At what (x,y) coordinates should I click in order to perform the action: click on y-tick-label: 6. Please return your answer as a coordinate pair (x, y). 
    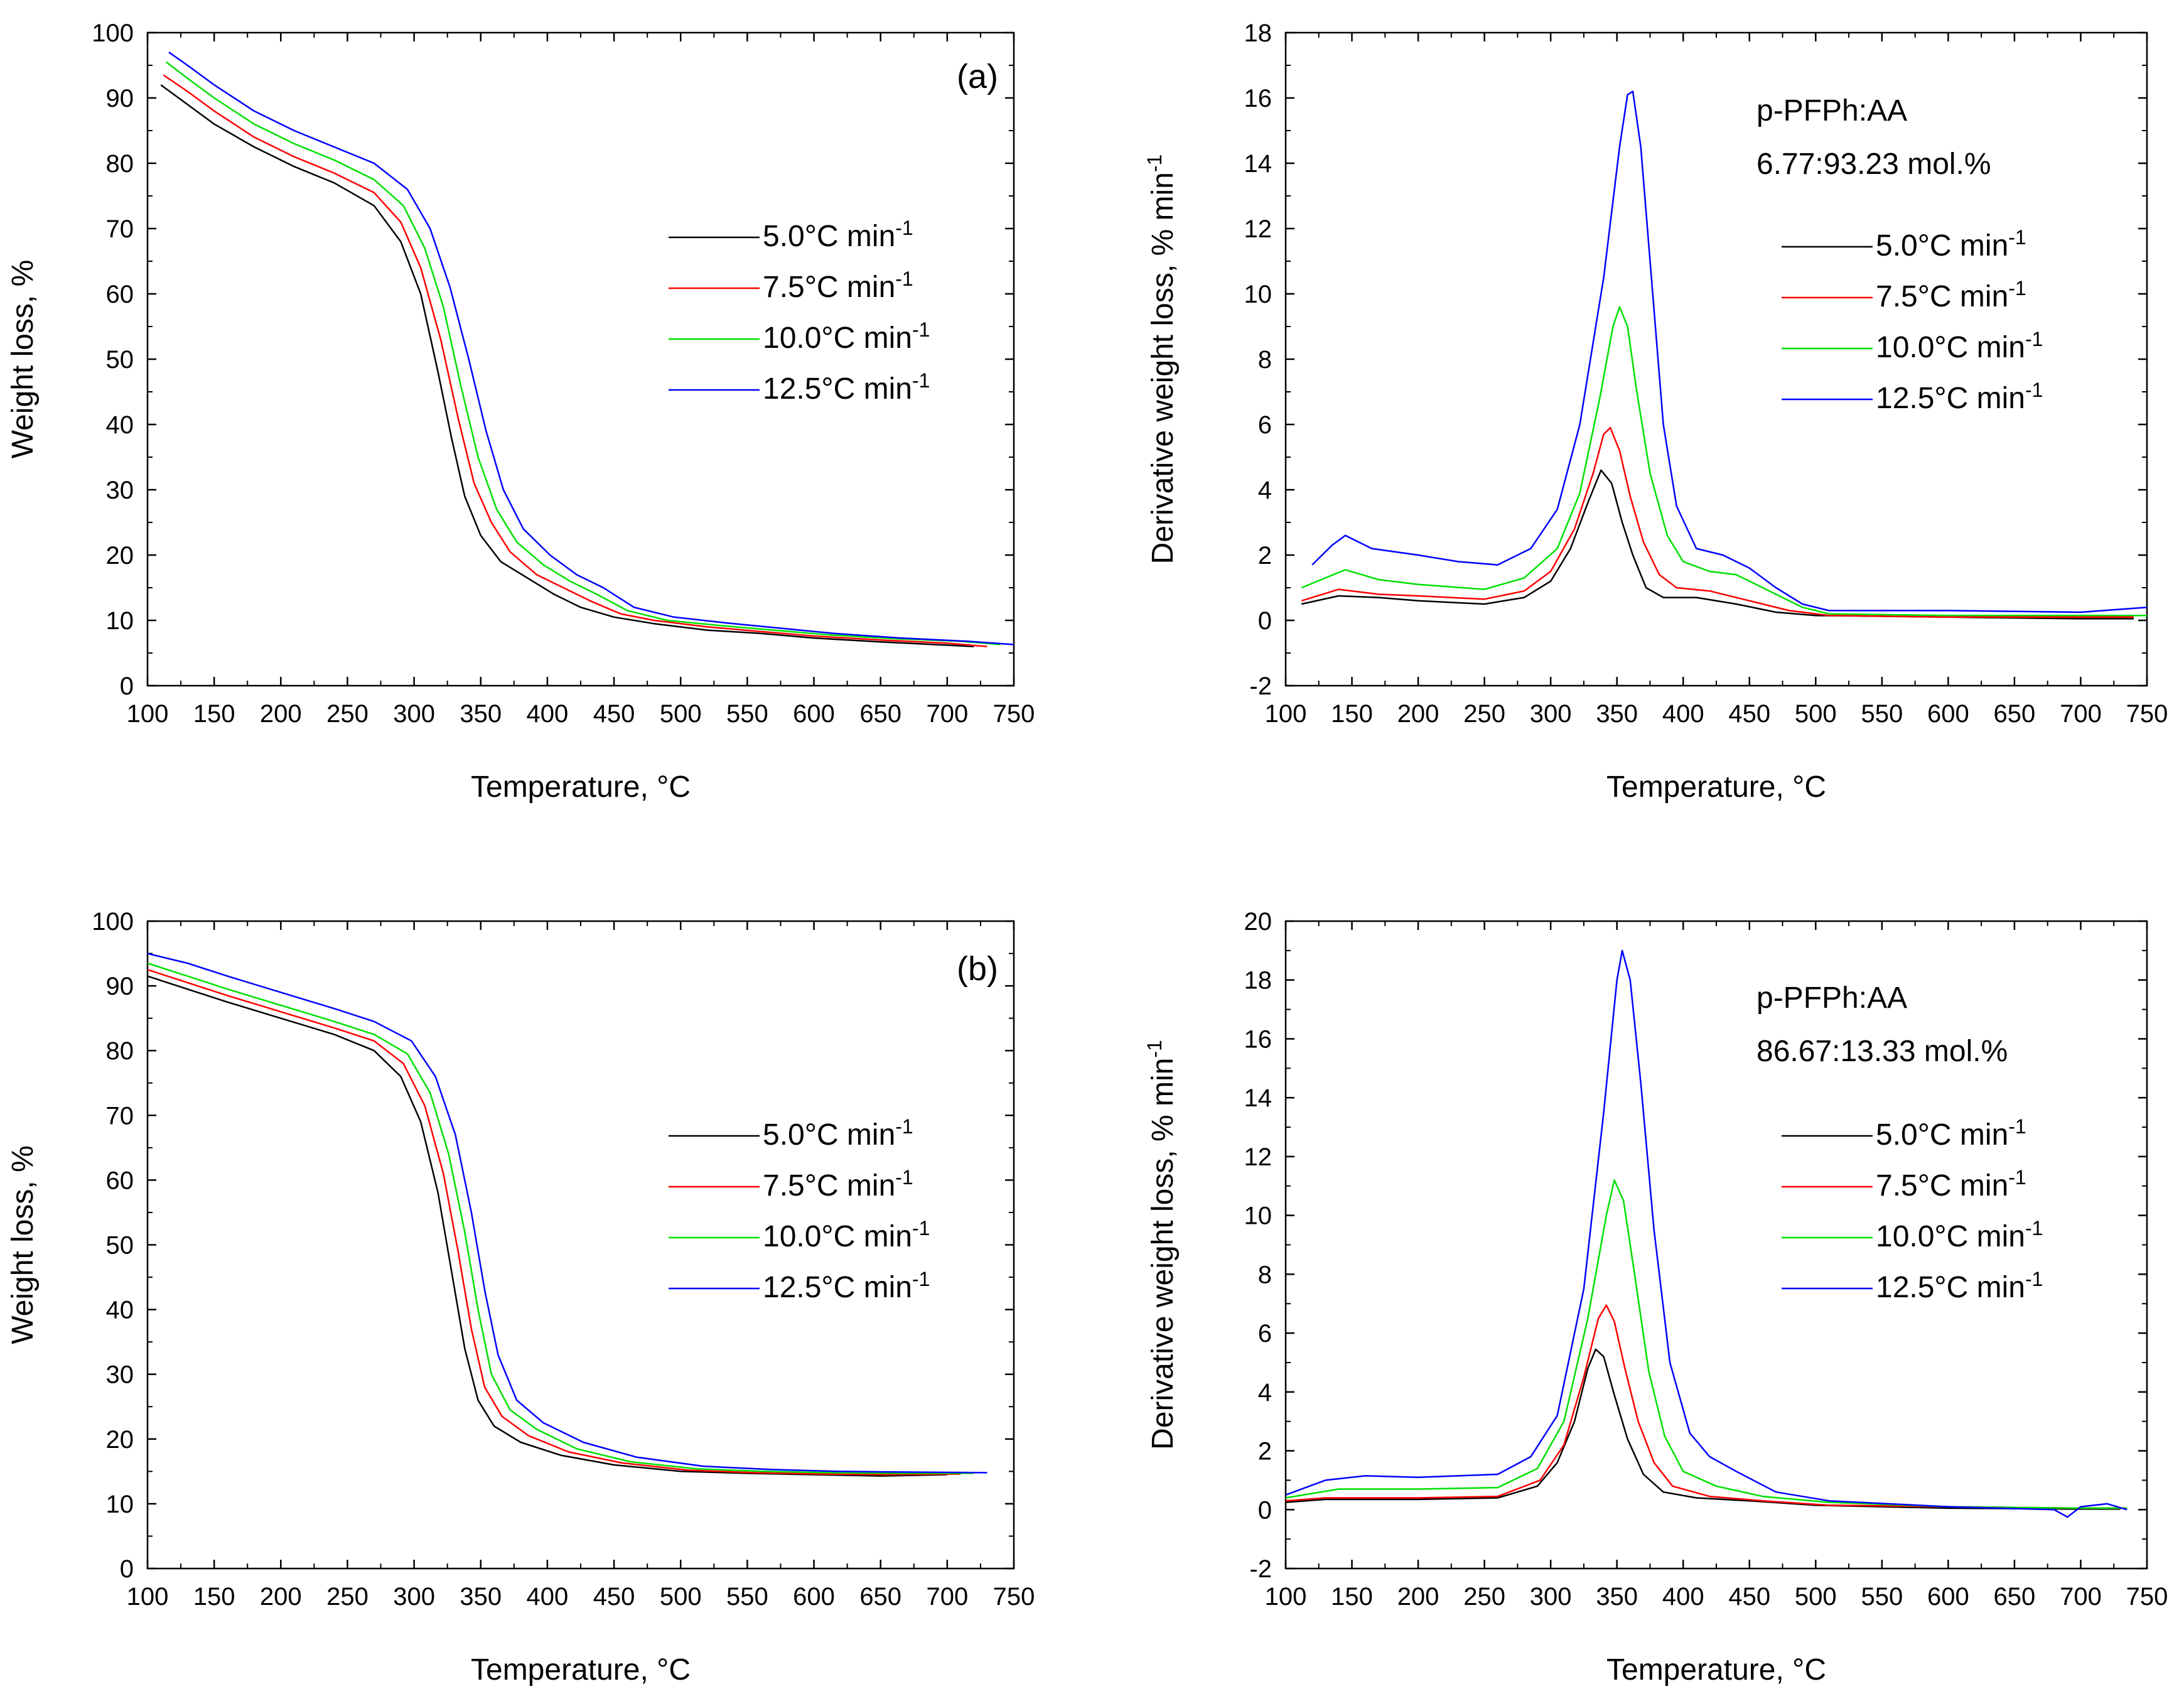
    Looking at the image, I should click on (1265, 425).